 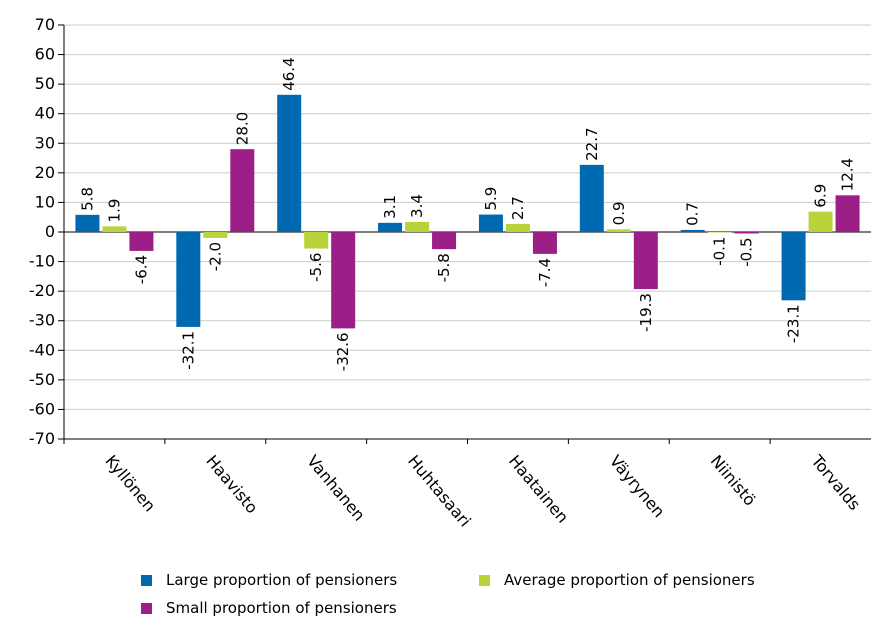 What do you see at coordinates (316, 267) in the screenshot?
I see `data-label: -5.6` at bounding box center [316, 267].